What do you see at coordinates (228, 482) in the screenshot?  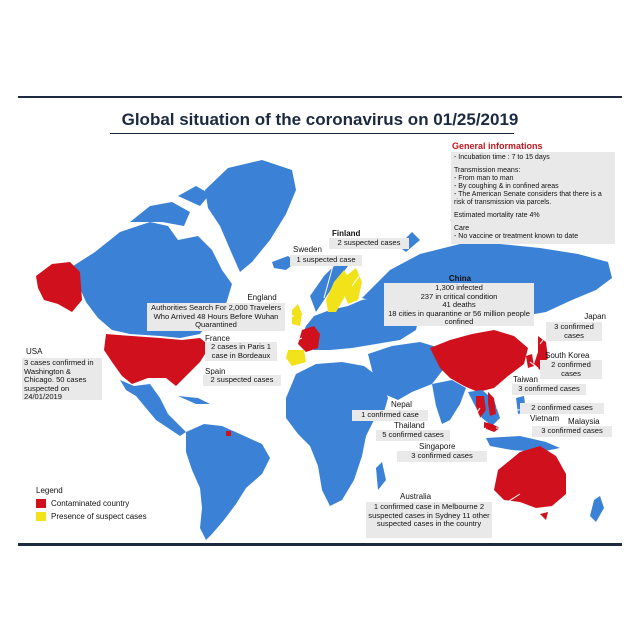 I see `south-america-shape` at bounding box center [228, 482].